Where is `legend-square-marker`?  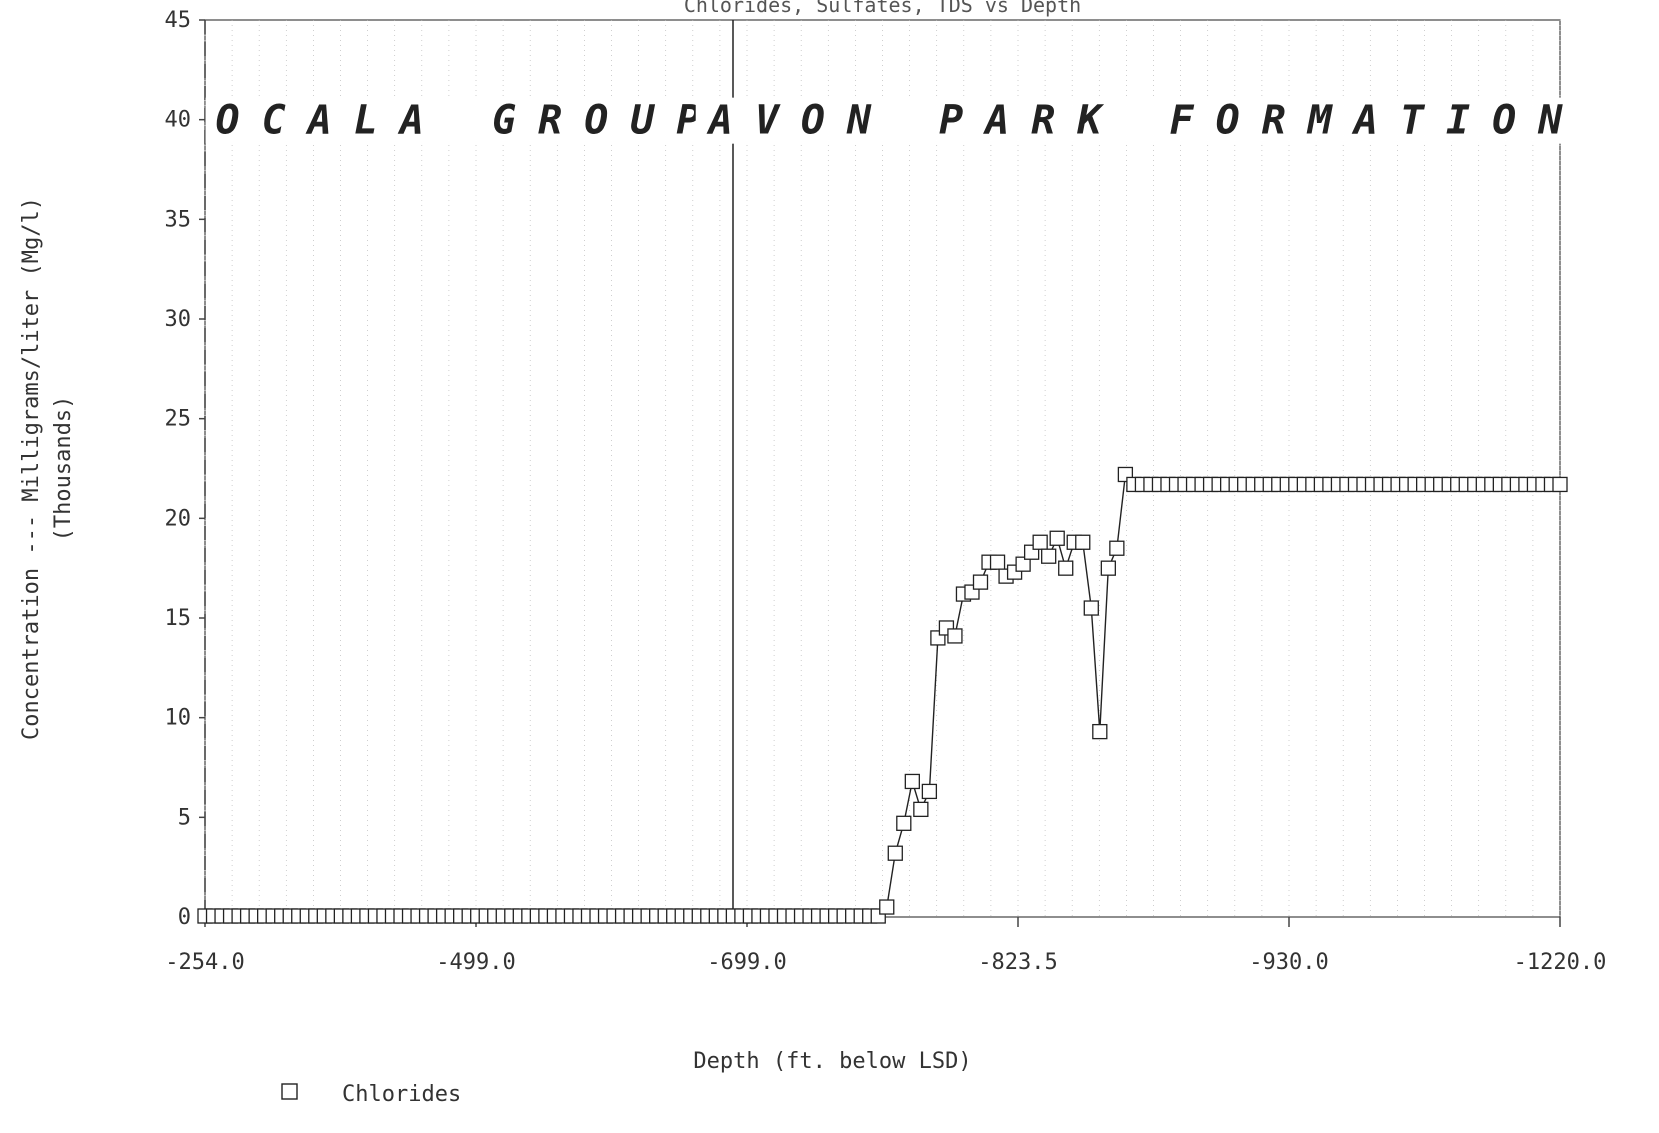
legend-square-marker is located at coordinates (289, 1091).